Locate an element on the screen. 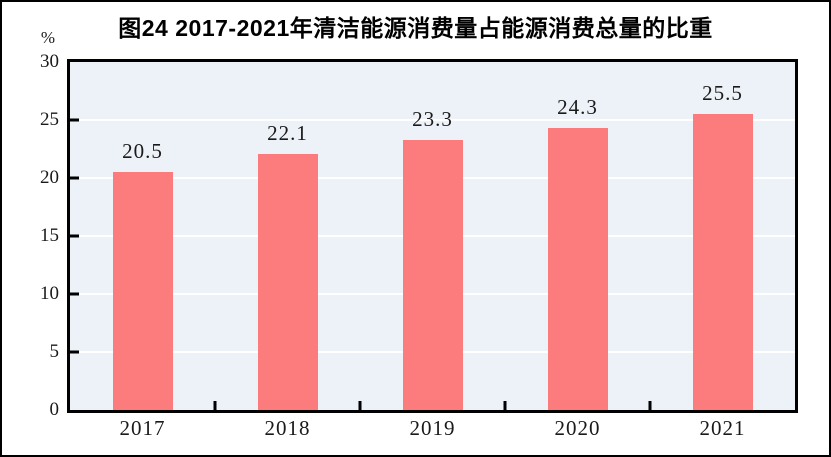  y-axis-unit-label: % is located at coordinates (47, 37).